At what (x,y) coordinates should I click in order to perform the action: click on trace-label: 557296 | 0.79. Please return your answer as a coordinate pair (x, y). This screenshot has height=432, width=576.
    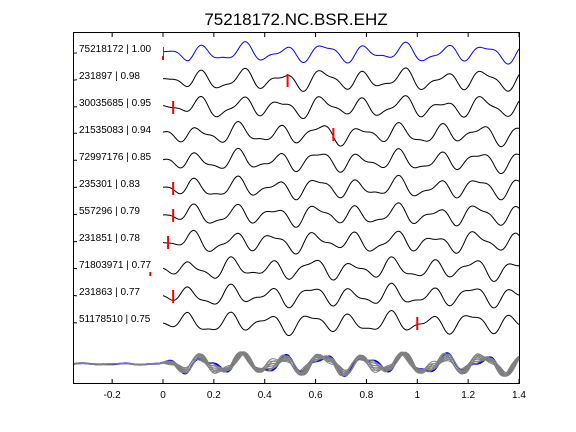
    Looking at the image, I should click on (109, 211).